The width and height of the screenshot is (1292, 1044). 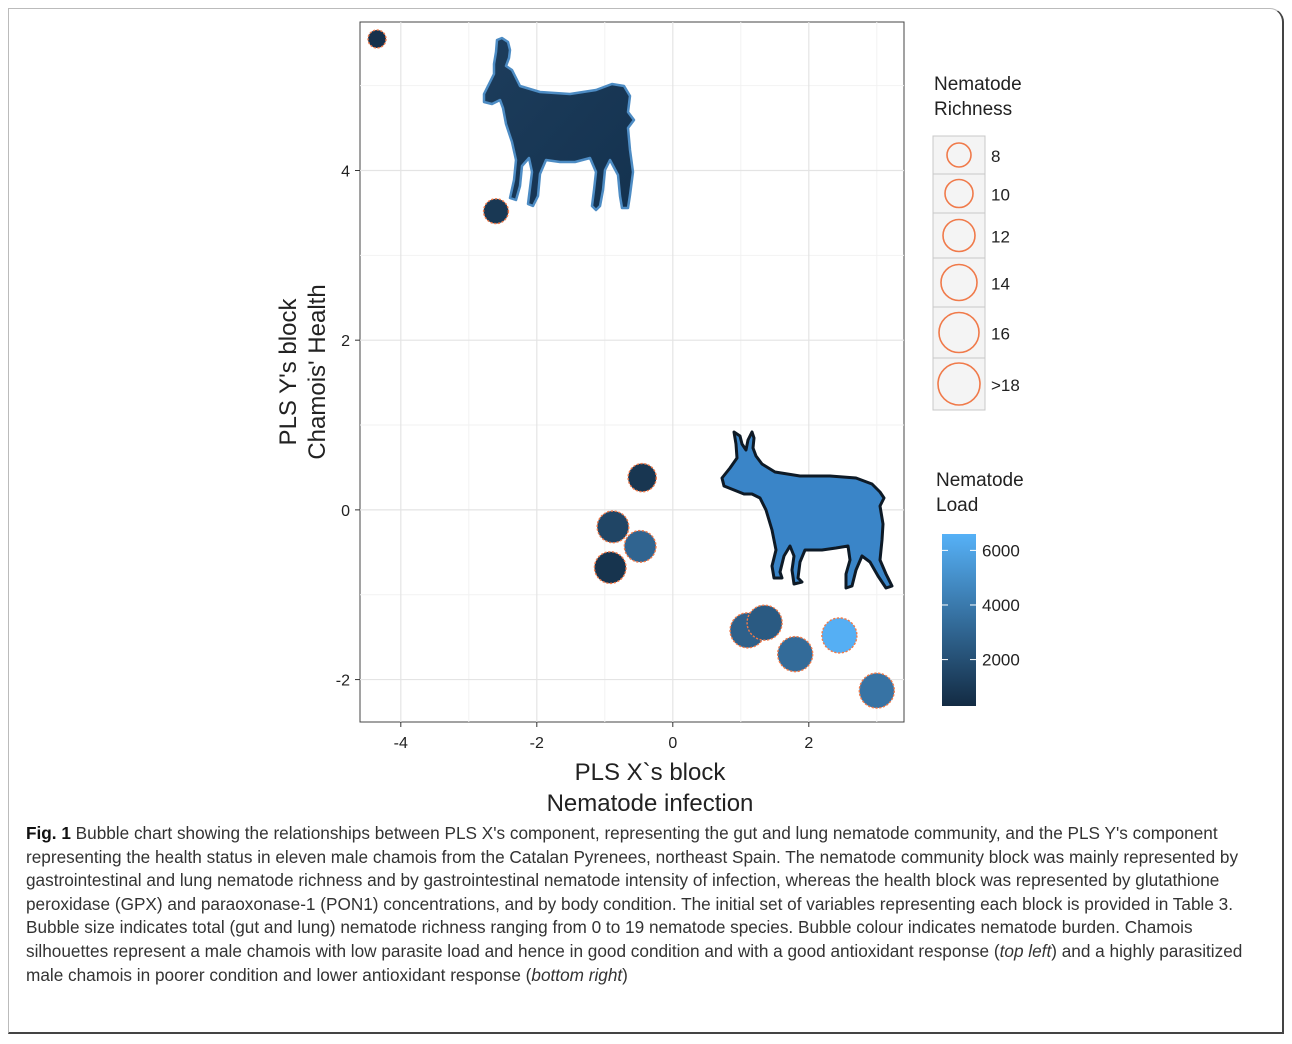 What do you see at coordinates (1000, 237) in the screenshot?
I see `size-legend-label: 12` at bounding box center [1000, 237].